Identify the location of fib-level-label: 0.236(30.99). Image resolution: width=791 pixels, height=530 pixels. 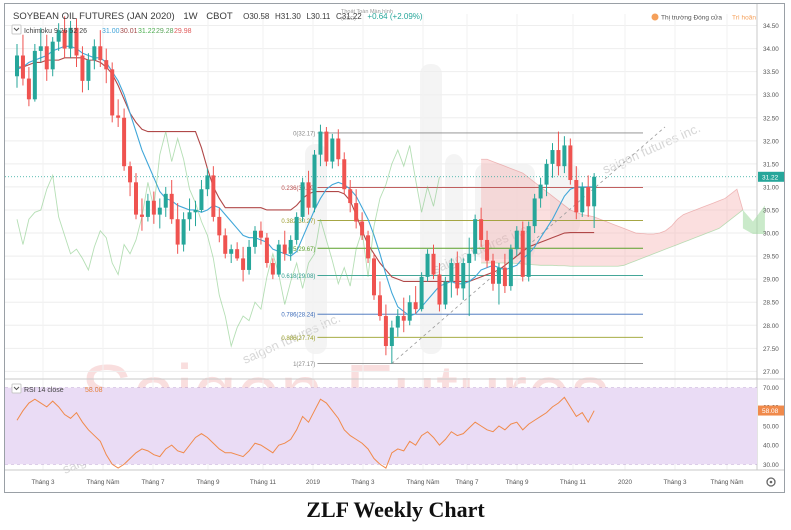
(298, 189).